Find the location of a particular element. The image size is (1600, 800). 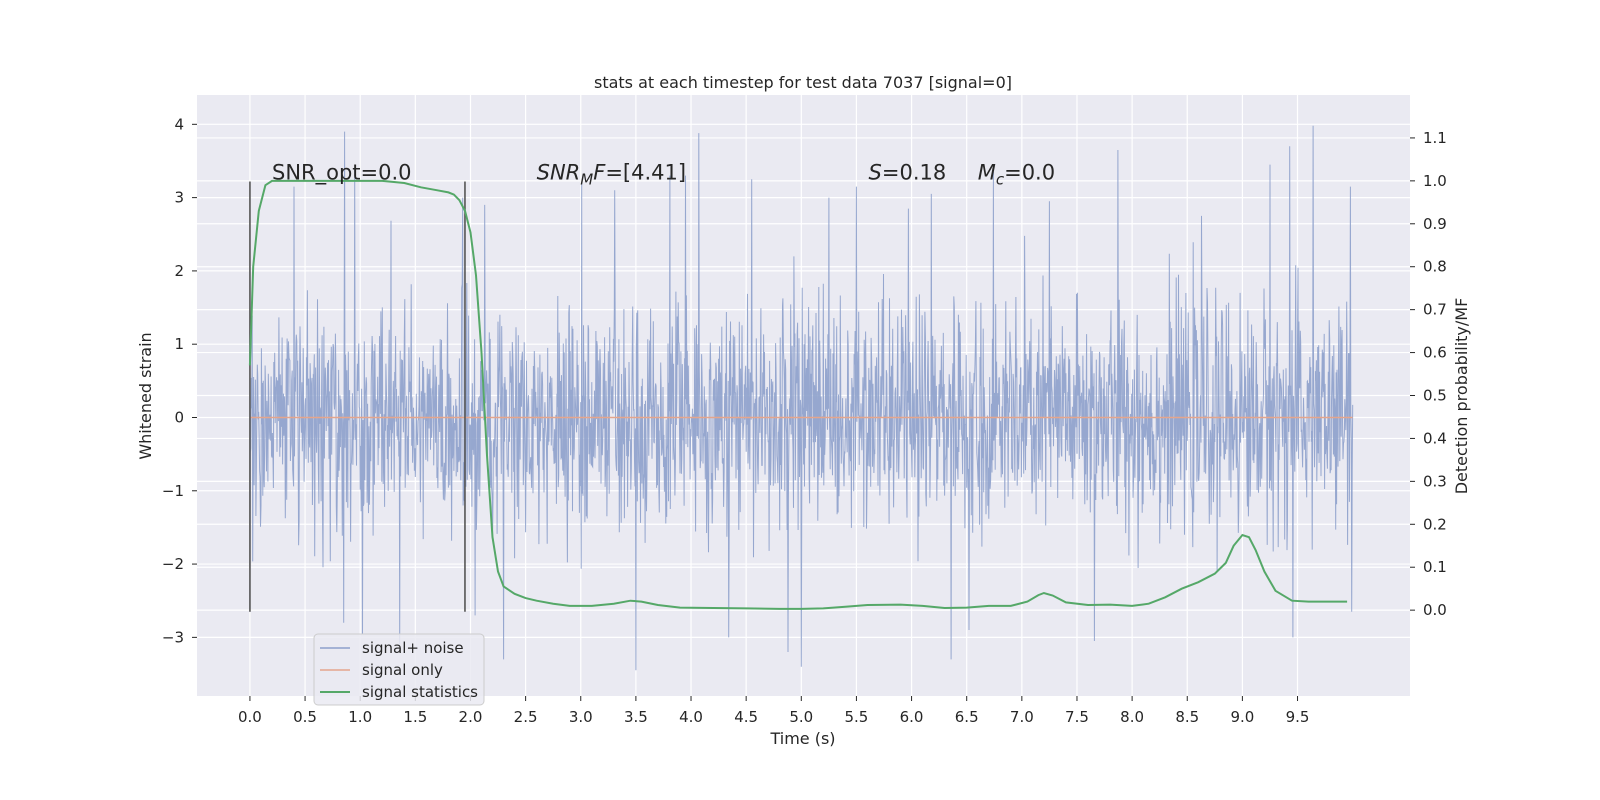

y-tick-label: 1 is located at coordinates (179, 344).